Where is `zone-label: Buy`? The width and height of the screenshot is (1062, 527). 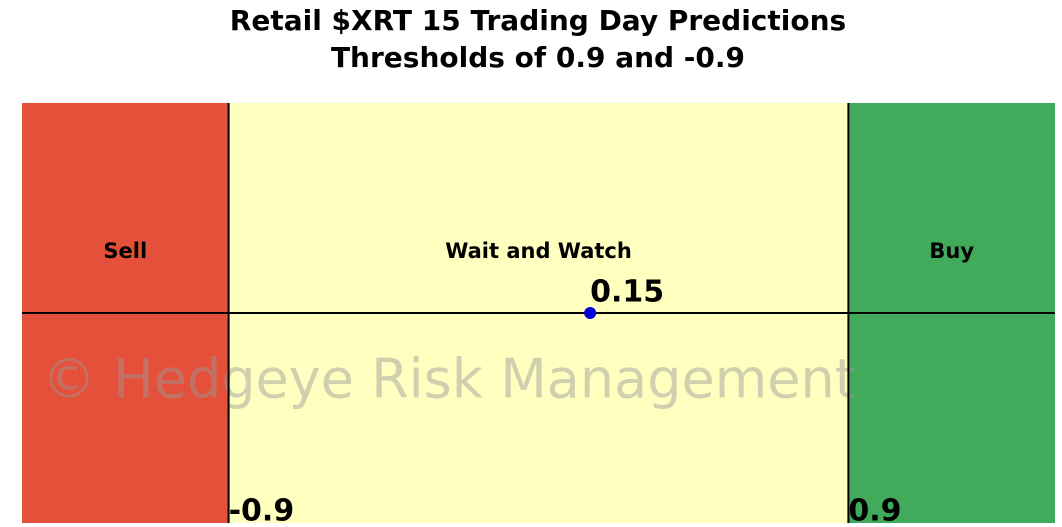
zone-label: Buy is located at coordinates (951, 251).